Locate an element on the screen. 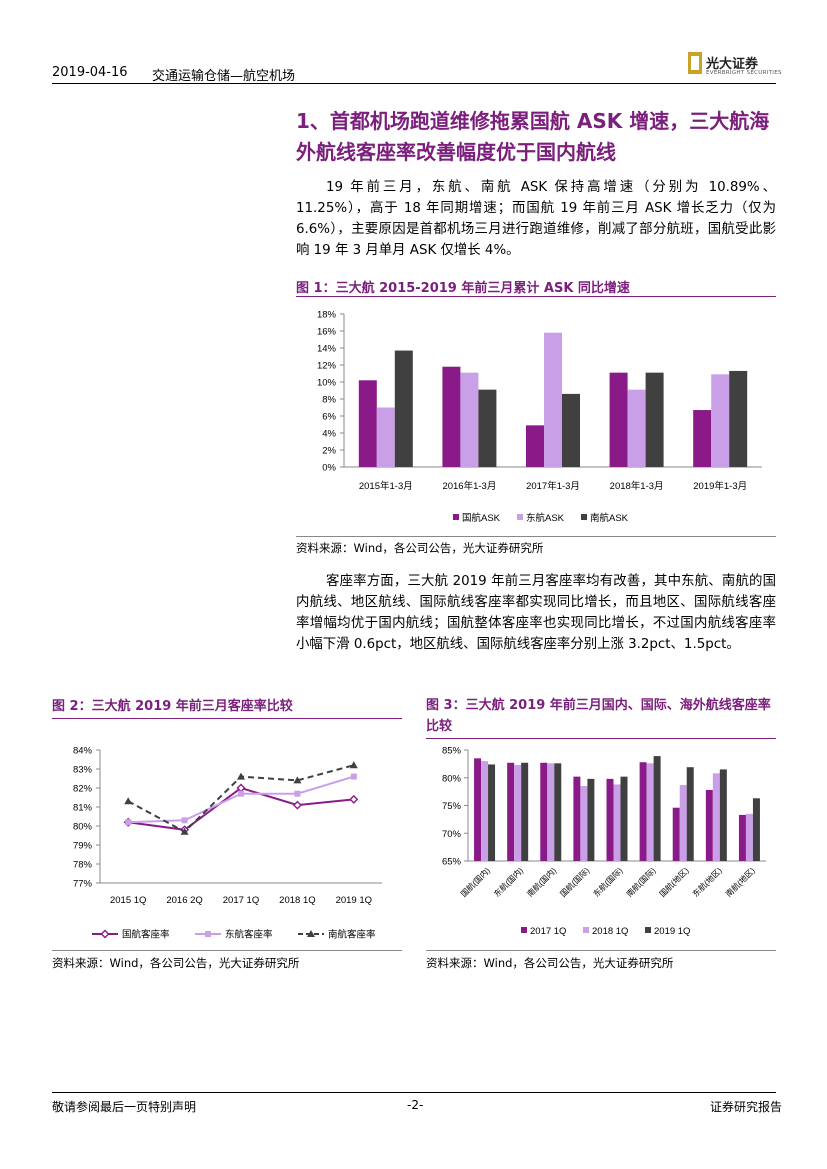 Image resolution: width=827 pixels, height=1169 pixels. figure3-divider is located at coordinates (601, 738).